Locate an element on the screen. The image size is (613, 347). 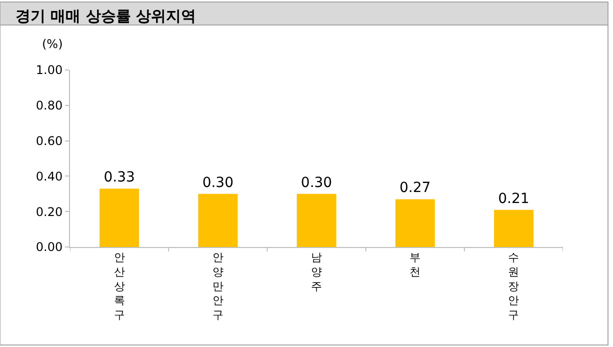
x-tick-label: 남양주 is located at coordinates (316, 272).